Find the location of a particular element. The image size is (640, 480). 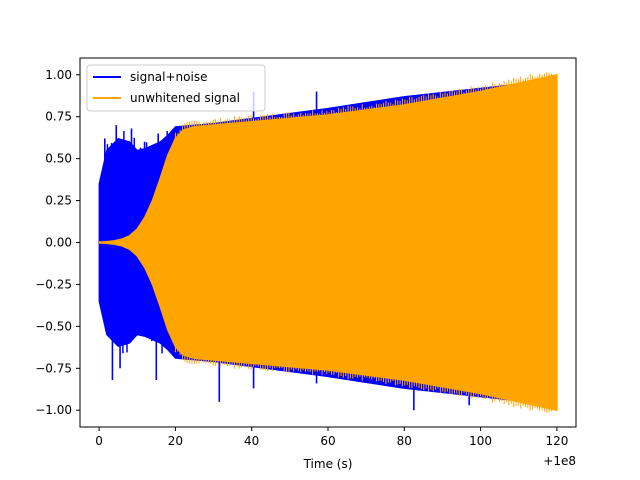

x-axis: 0 20 40 60 80 100 120 is located at coordinates (331, 437).